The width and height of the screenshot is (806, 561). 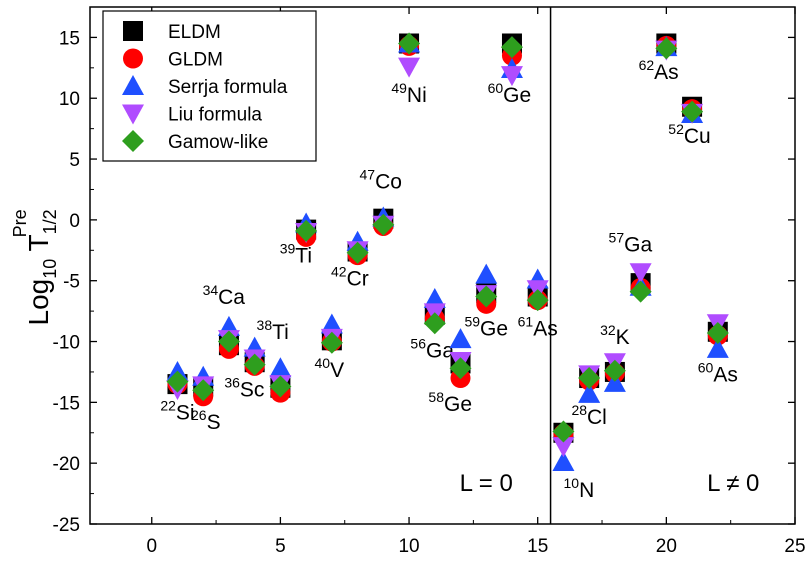 What do you see at coordinates (215, 115) in the screenshot?
I see `legend-label: Liu formula` at bounding box center [215, 115].